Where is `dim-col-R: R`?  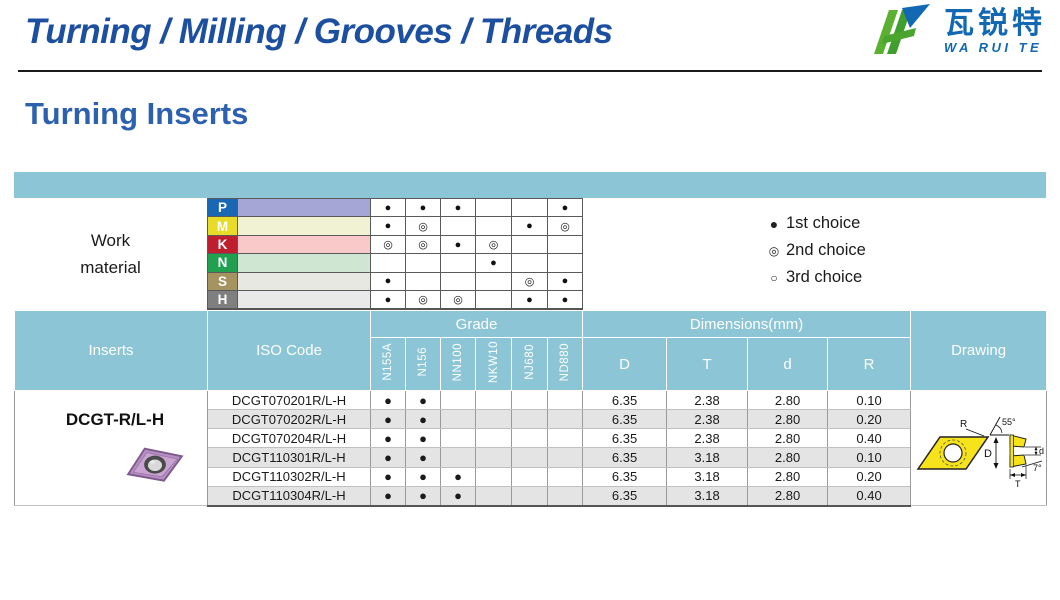
dim-col-R: R is located at coordinates (869, 364).